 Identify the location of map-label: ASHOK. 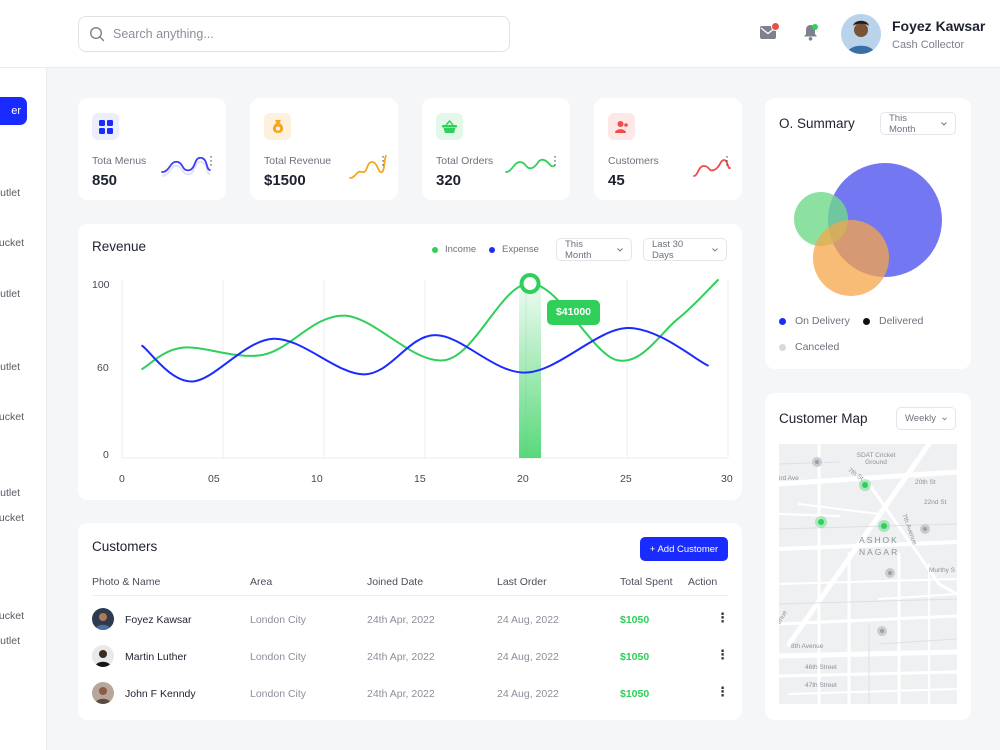
(879, 540).